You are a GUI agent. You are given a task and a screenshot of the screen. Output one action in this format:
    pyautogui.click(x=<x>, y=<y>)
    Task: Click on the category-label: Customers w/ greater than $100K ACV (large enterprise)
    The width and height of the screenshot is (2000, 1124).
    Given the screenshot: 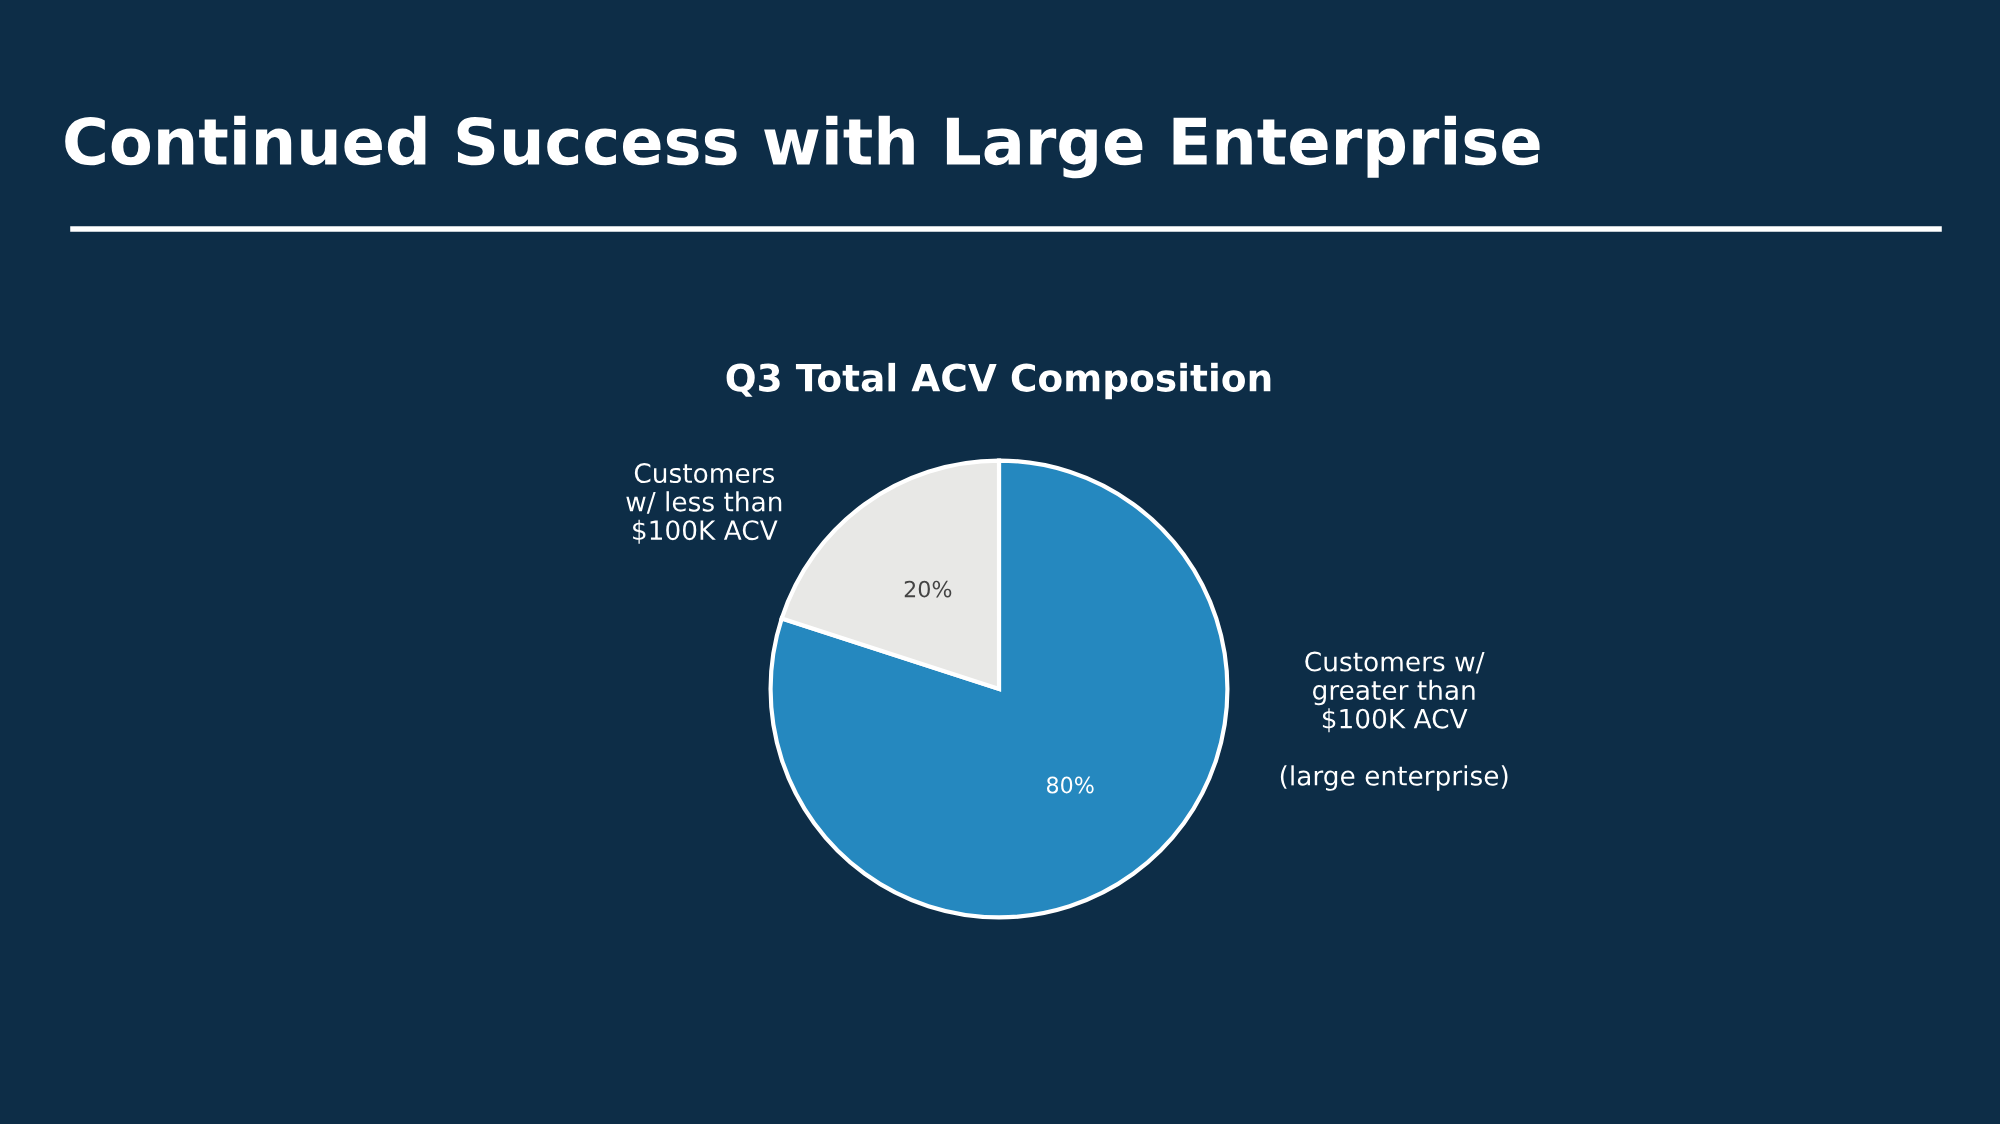 What is the action you would take?
    pyautogui.click(x=1394, y=721)
    